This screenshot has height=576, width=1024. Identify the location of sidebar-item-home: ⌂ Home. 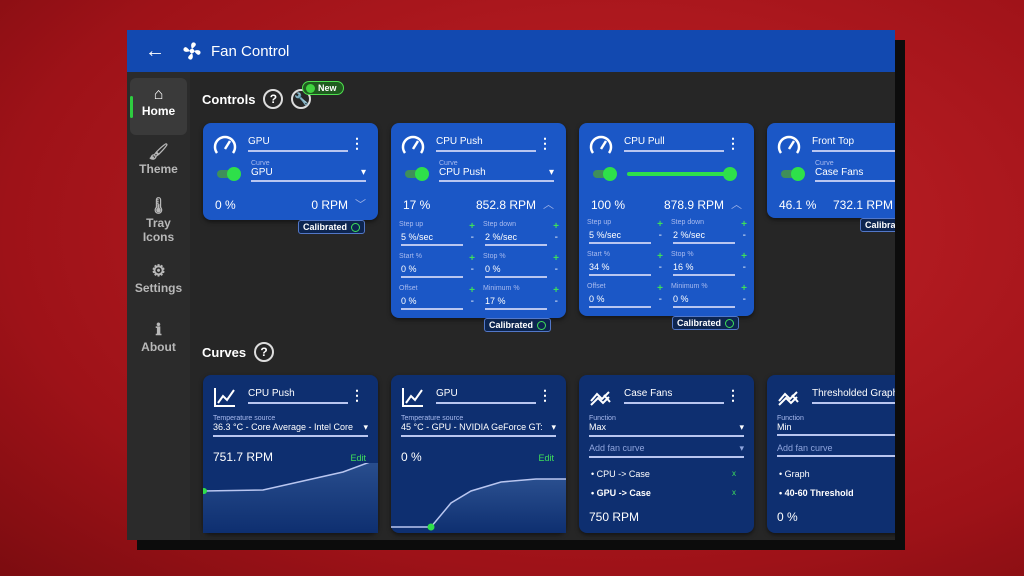
(158, 106).